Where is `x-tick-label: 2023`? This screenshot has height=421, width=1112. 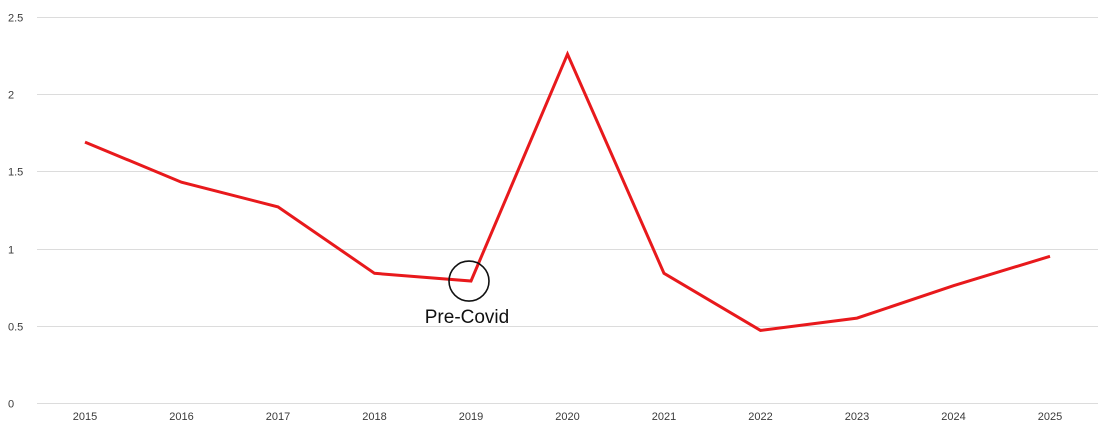 x-tick-label: 2023 is located at coordinates (857, 416).